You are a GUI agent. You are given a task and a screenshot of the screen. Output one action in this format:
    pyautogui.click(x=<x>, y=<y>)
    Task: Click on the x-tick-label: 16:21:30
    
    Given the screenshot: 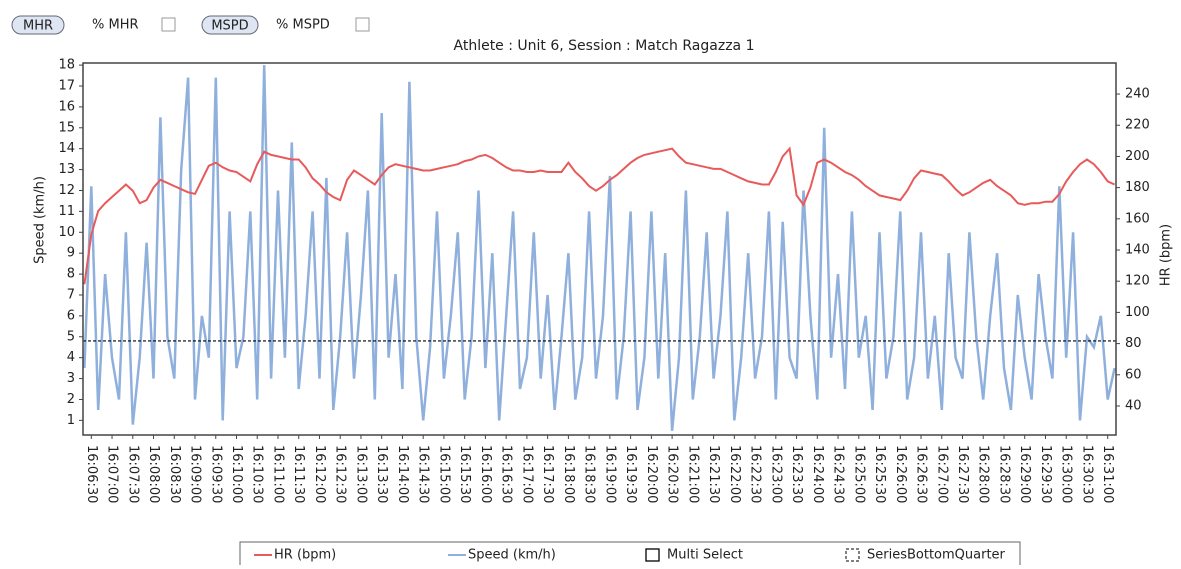 What is the action you would take?
    pyautogui.click(x=713, y=474)
    